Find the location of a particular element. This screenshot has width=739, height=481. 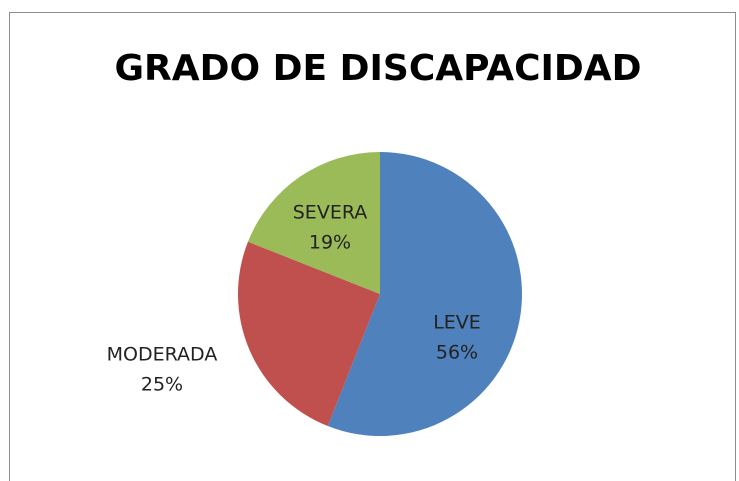

chart-title: GRADO DE DISCAPACIDAD is located at coordinates (377, 68).